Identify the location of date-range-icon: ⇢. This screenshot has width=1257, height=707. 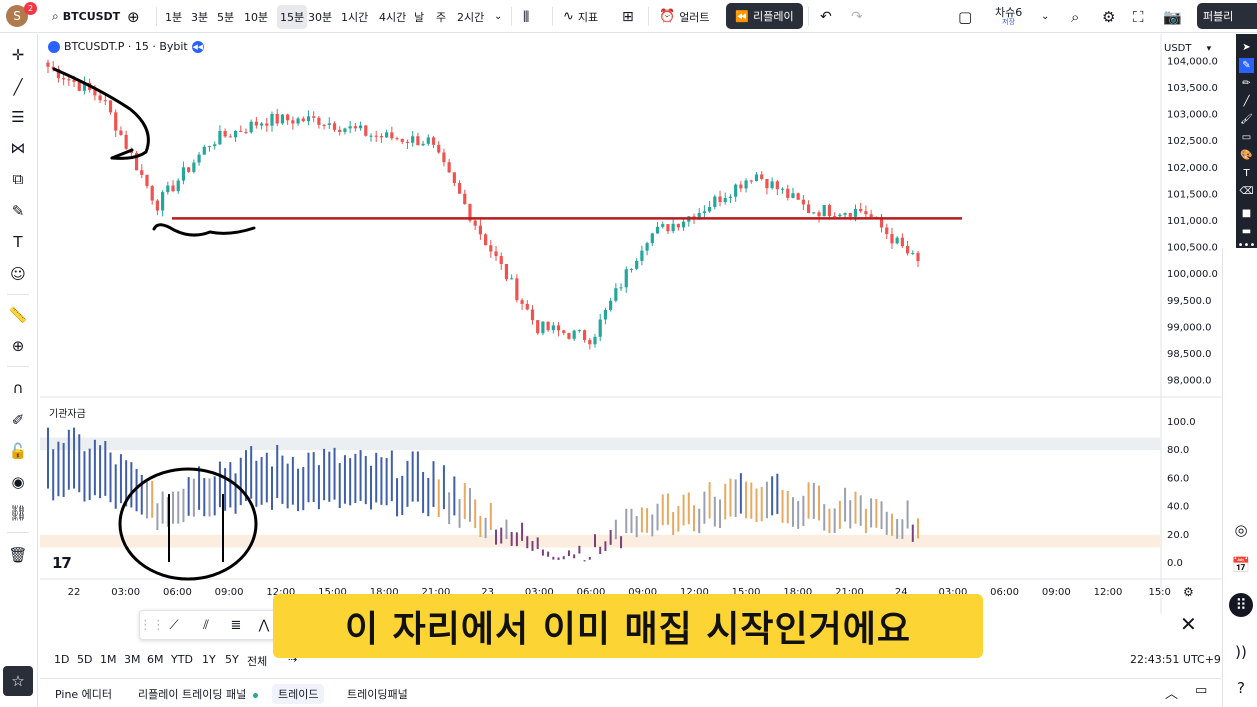
(293, 659).